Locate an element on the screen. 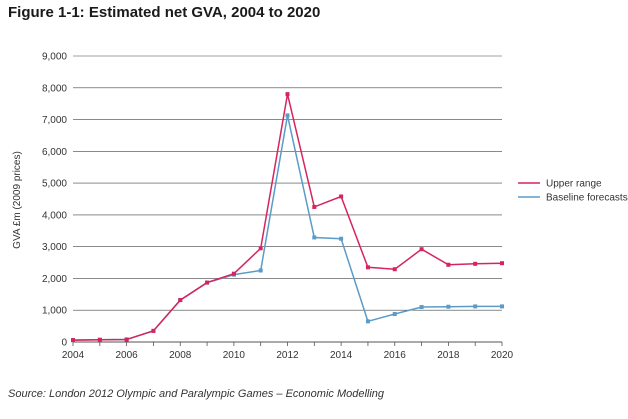  legend-label: Upper range is located at coordinates (574, 184).